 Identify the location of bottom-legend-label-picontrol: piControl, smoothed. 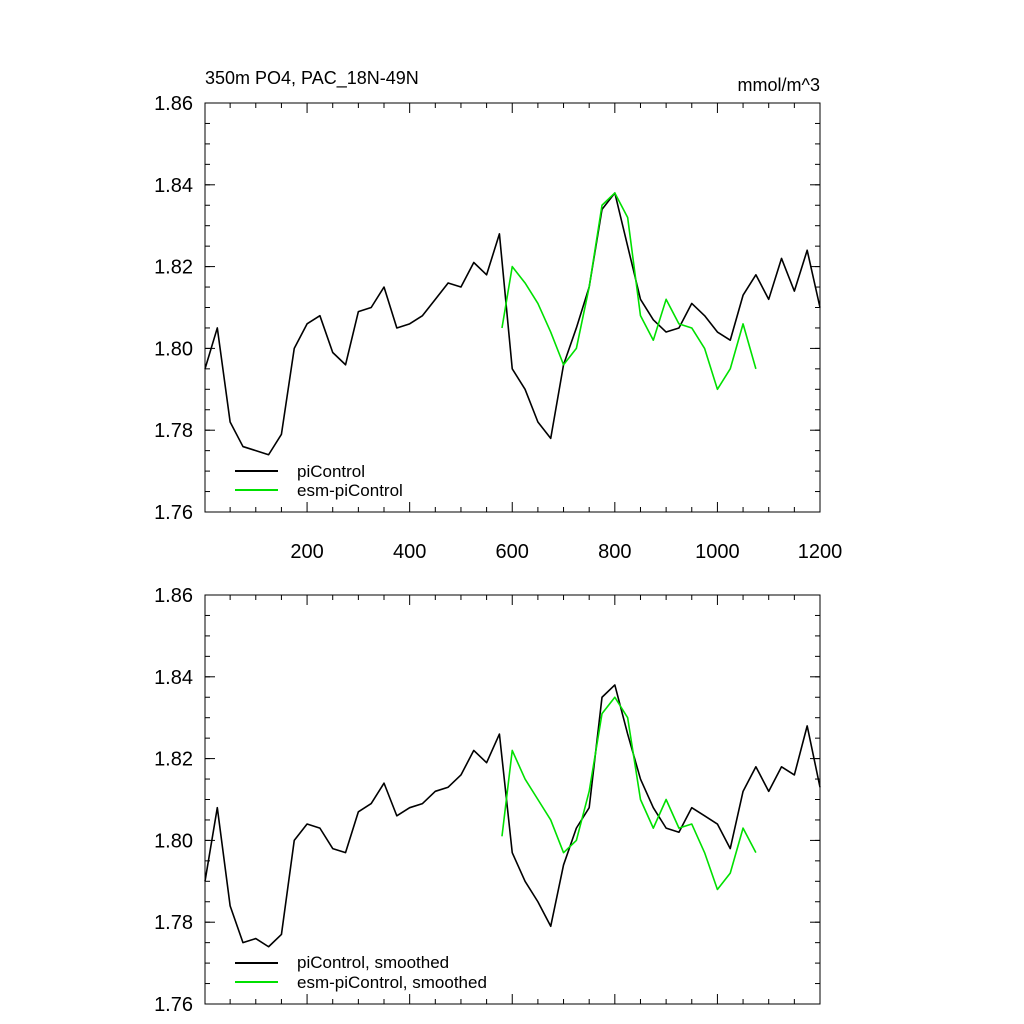
(373, 962).